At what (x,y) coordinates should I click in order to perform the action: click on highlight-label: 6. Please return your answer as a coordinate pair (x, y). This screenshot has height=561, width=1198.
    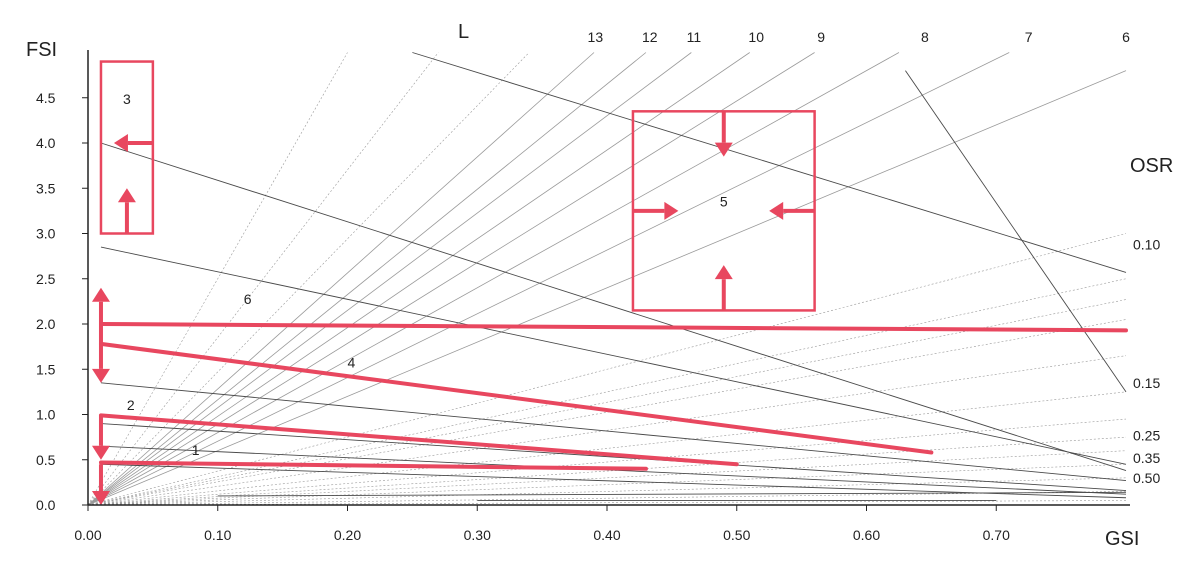
    Looking at the image, I should click on (248, 299).